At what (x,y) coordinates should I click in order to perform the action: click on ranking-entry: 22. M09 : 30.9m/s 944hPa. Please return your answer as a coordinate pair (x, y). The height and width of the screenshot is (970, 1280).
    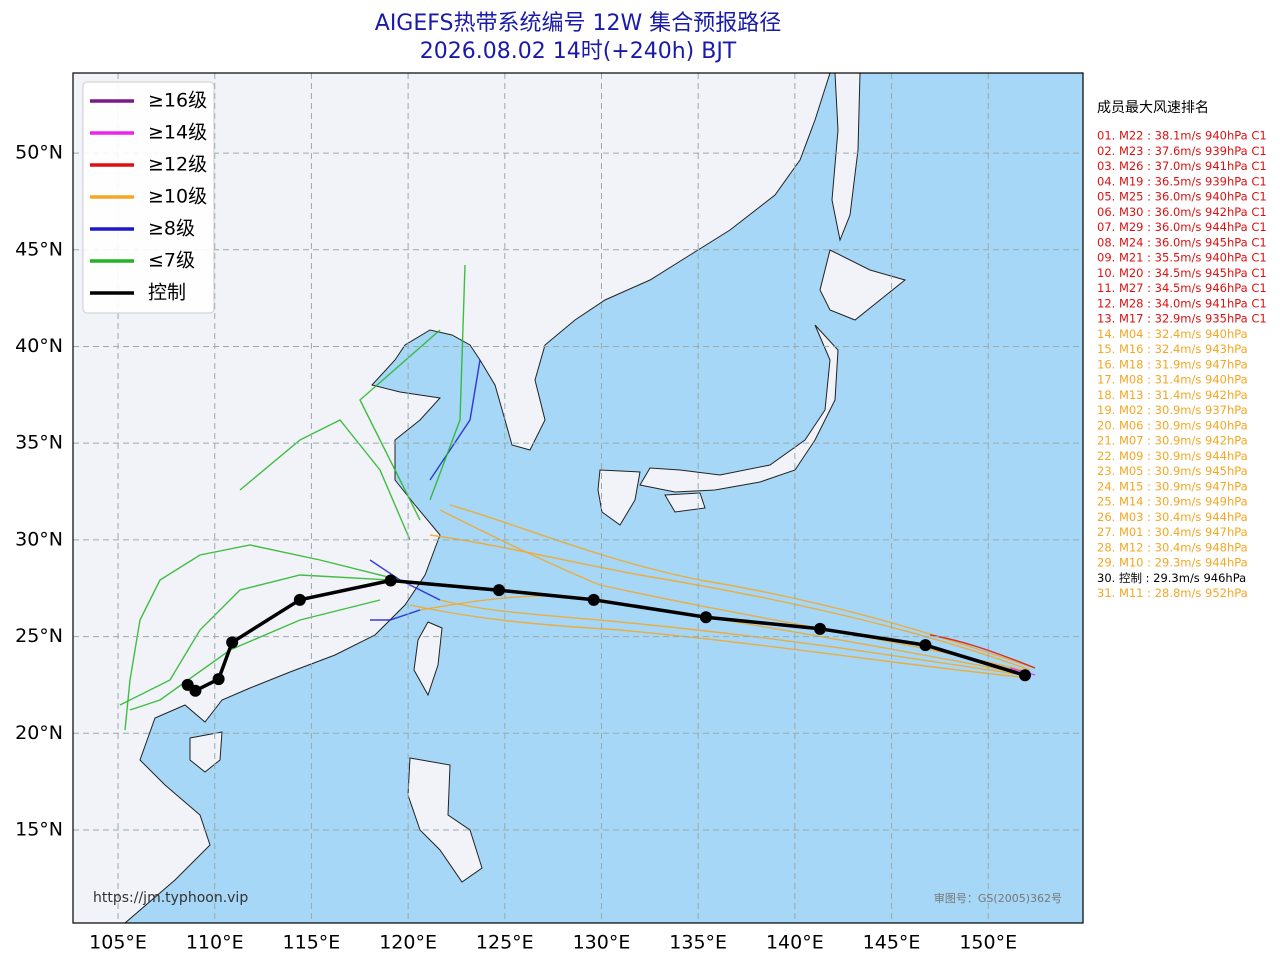
    Looking at the image, I should click on (1172, 456).